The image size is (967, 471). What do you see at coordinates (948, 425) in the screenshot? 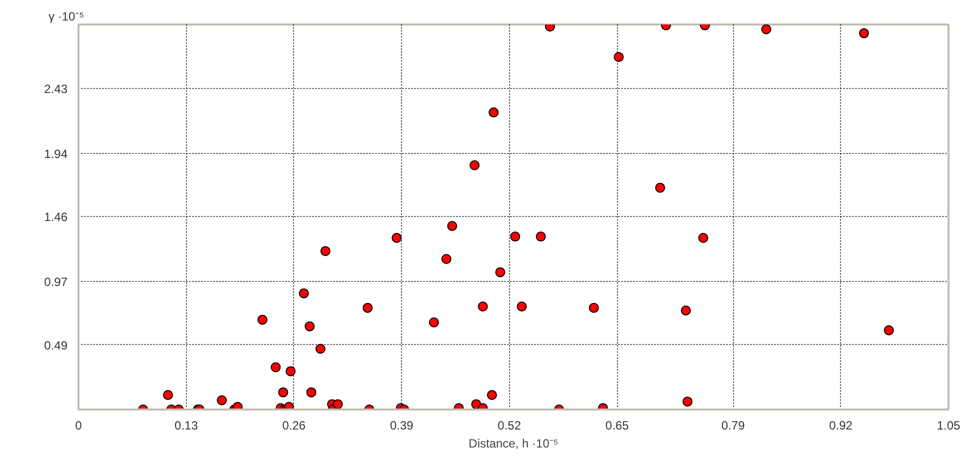
I see `x-tick-label: 1.05` at bounding box center [948, 425].